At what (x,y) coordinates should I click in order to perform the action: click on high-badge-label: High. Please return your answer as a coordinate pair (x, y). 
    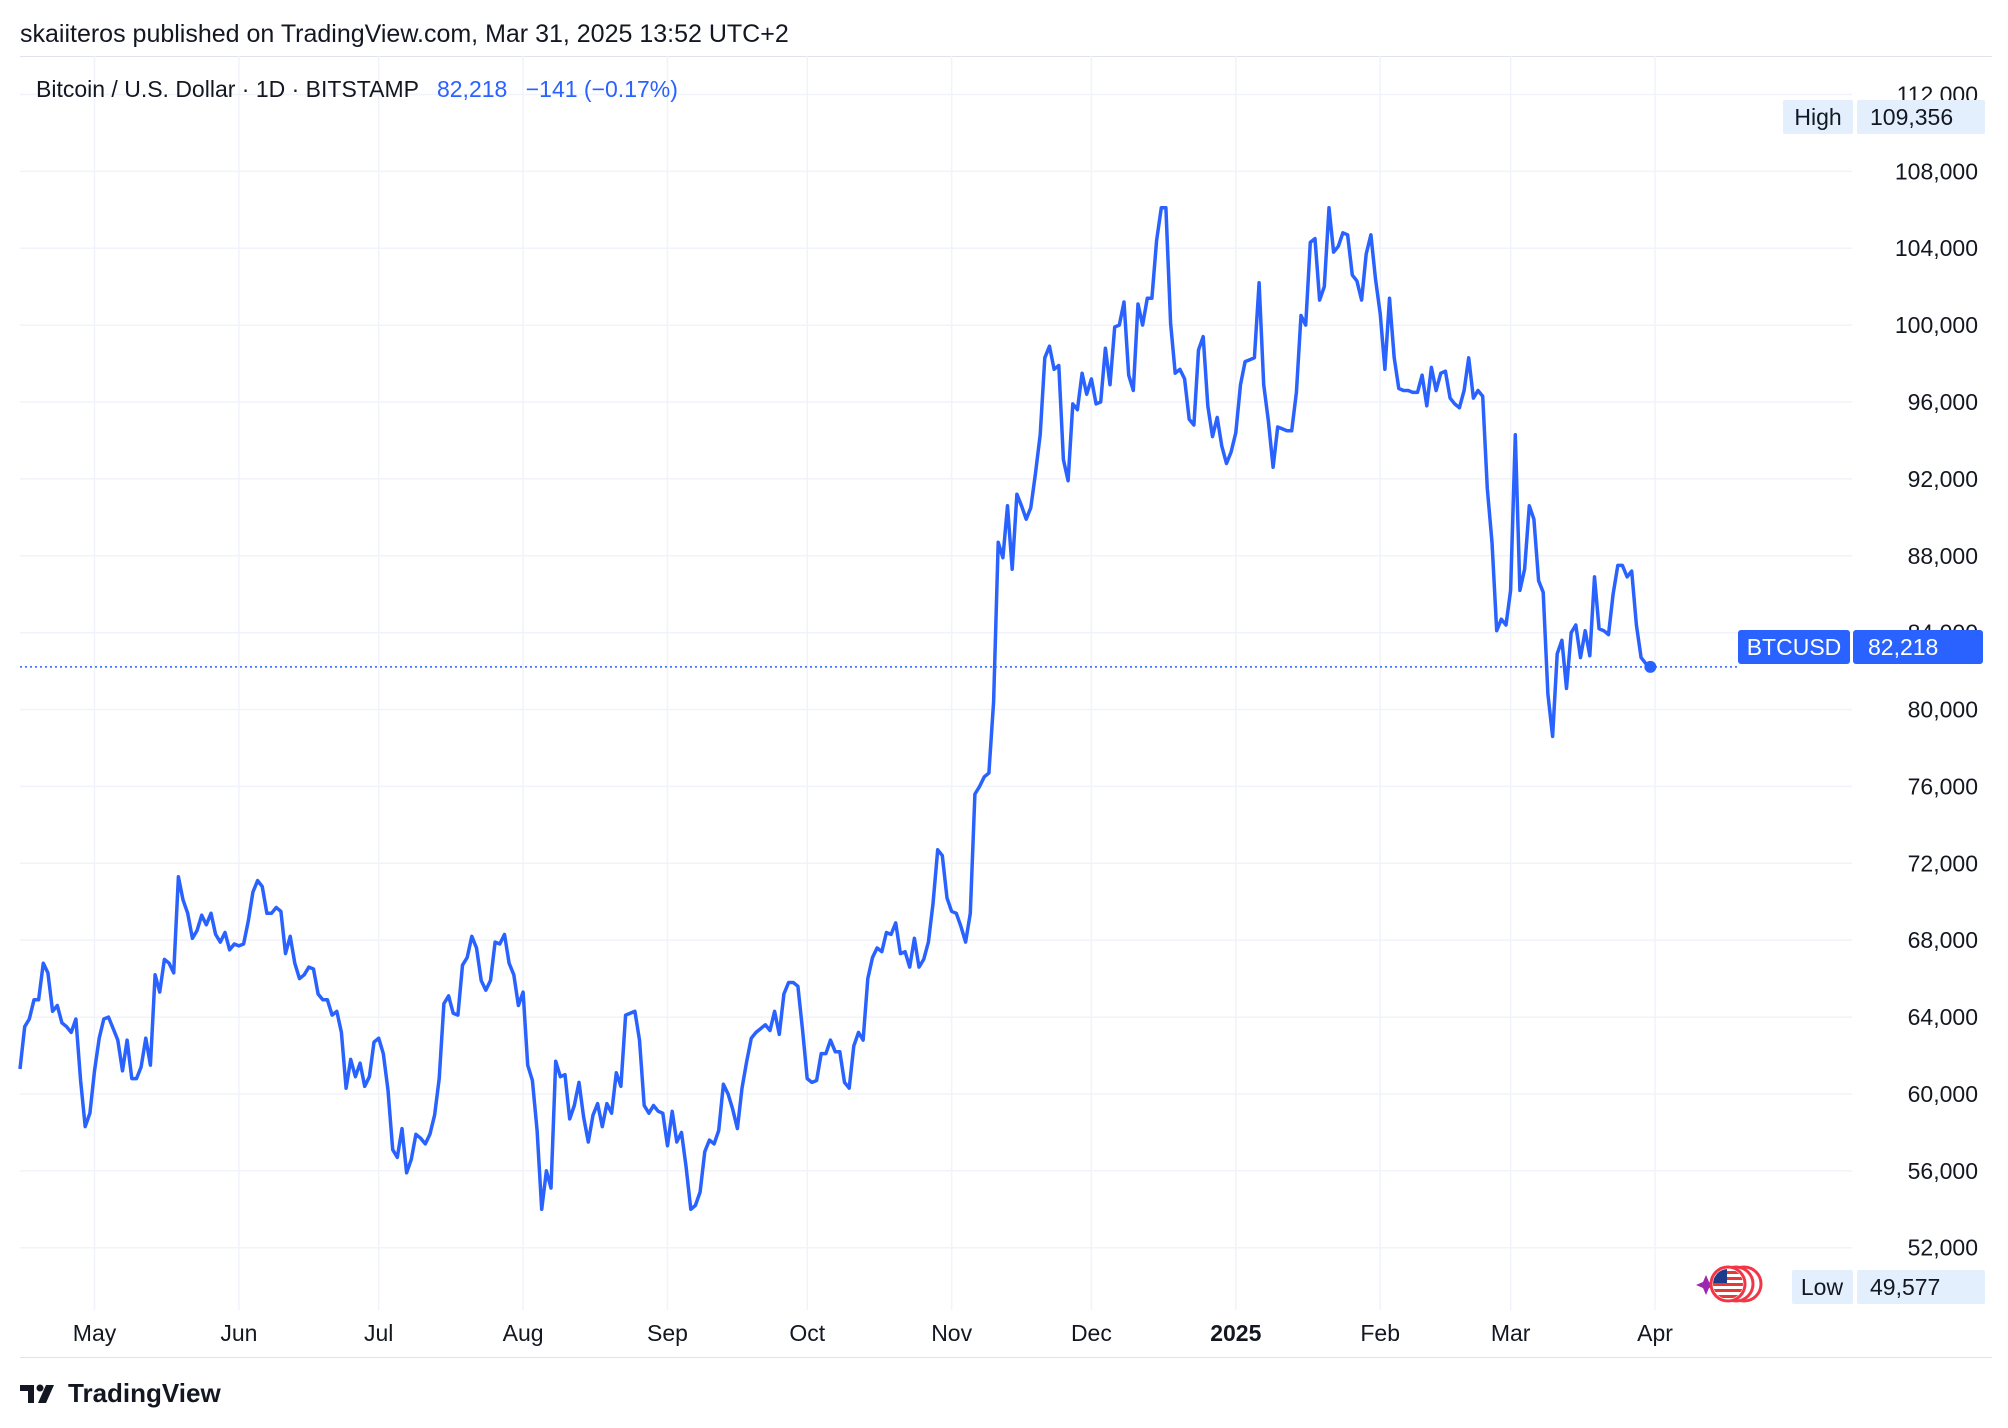
    Looking at the image, I should click on (1817, 117).